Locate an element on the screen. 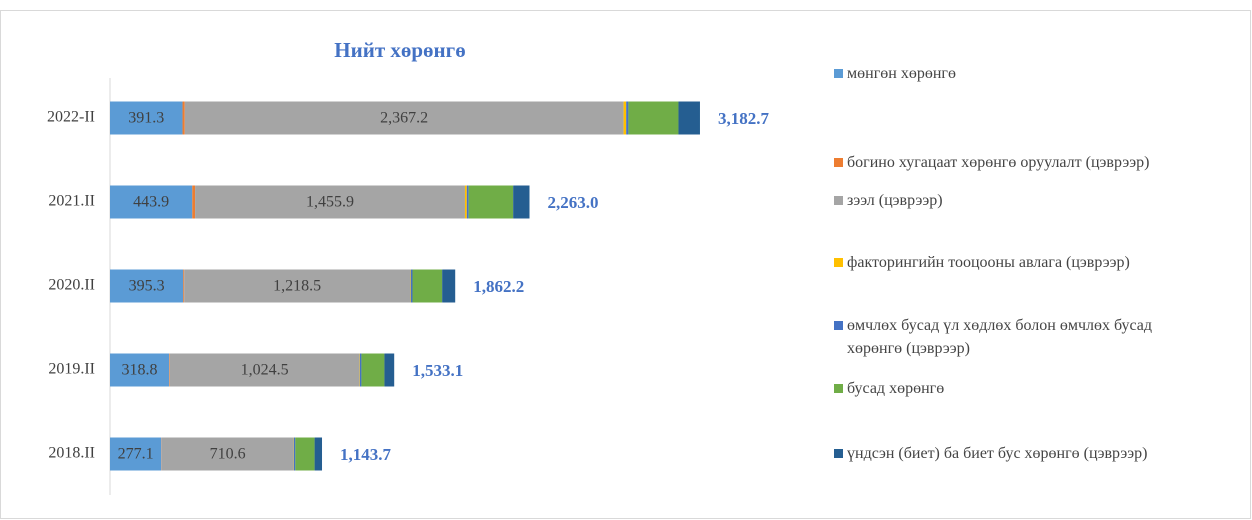 Image resolution: width=1252 pixels, height=520 pixels. data-label: 443.9 is located at coordinates (151, 202).